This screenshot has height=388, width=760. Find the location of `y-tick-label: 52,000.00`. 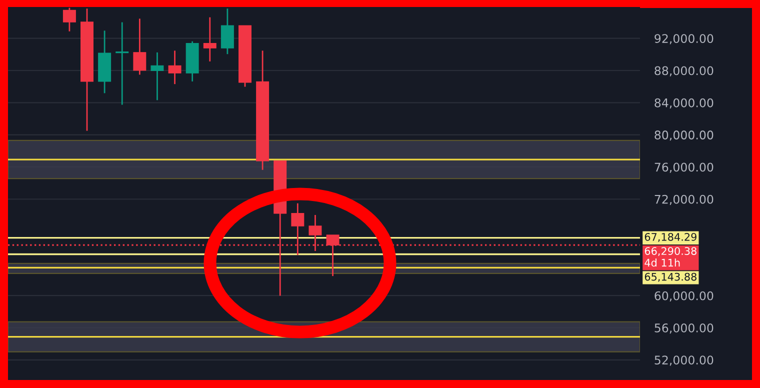

y-tick-label: 52,000.00 is located at coordinates (684, 361).